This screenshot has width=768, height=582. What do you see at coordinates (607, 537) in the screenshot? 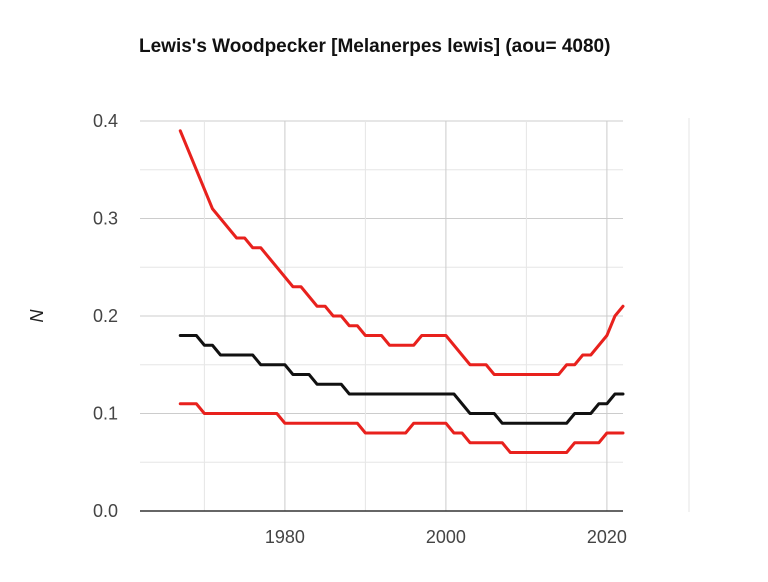
I see `x-tick-label: 2020` at bounding box center [607, 537].